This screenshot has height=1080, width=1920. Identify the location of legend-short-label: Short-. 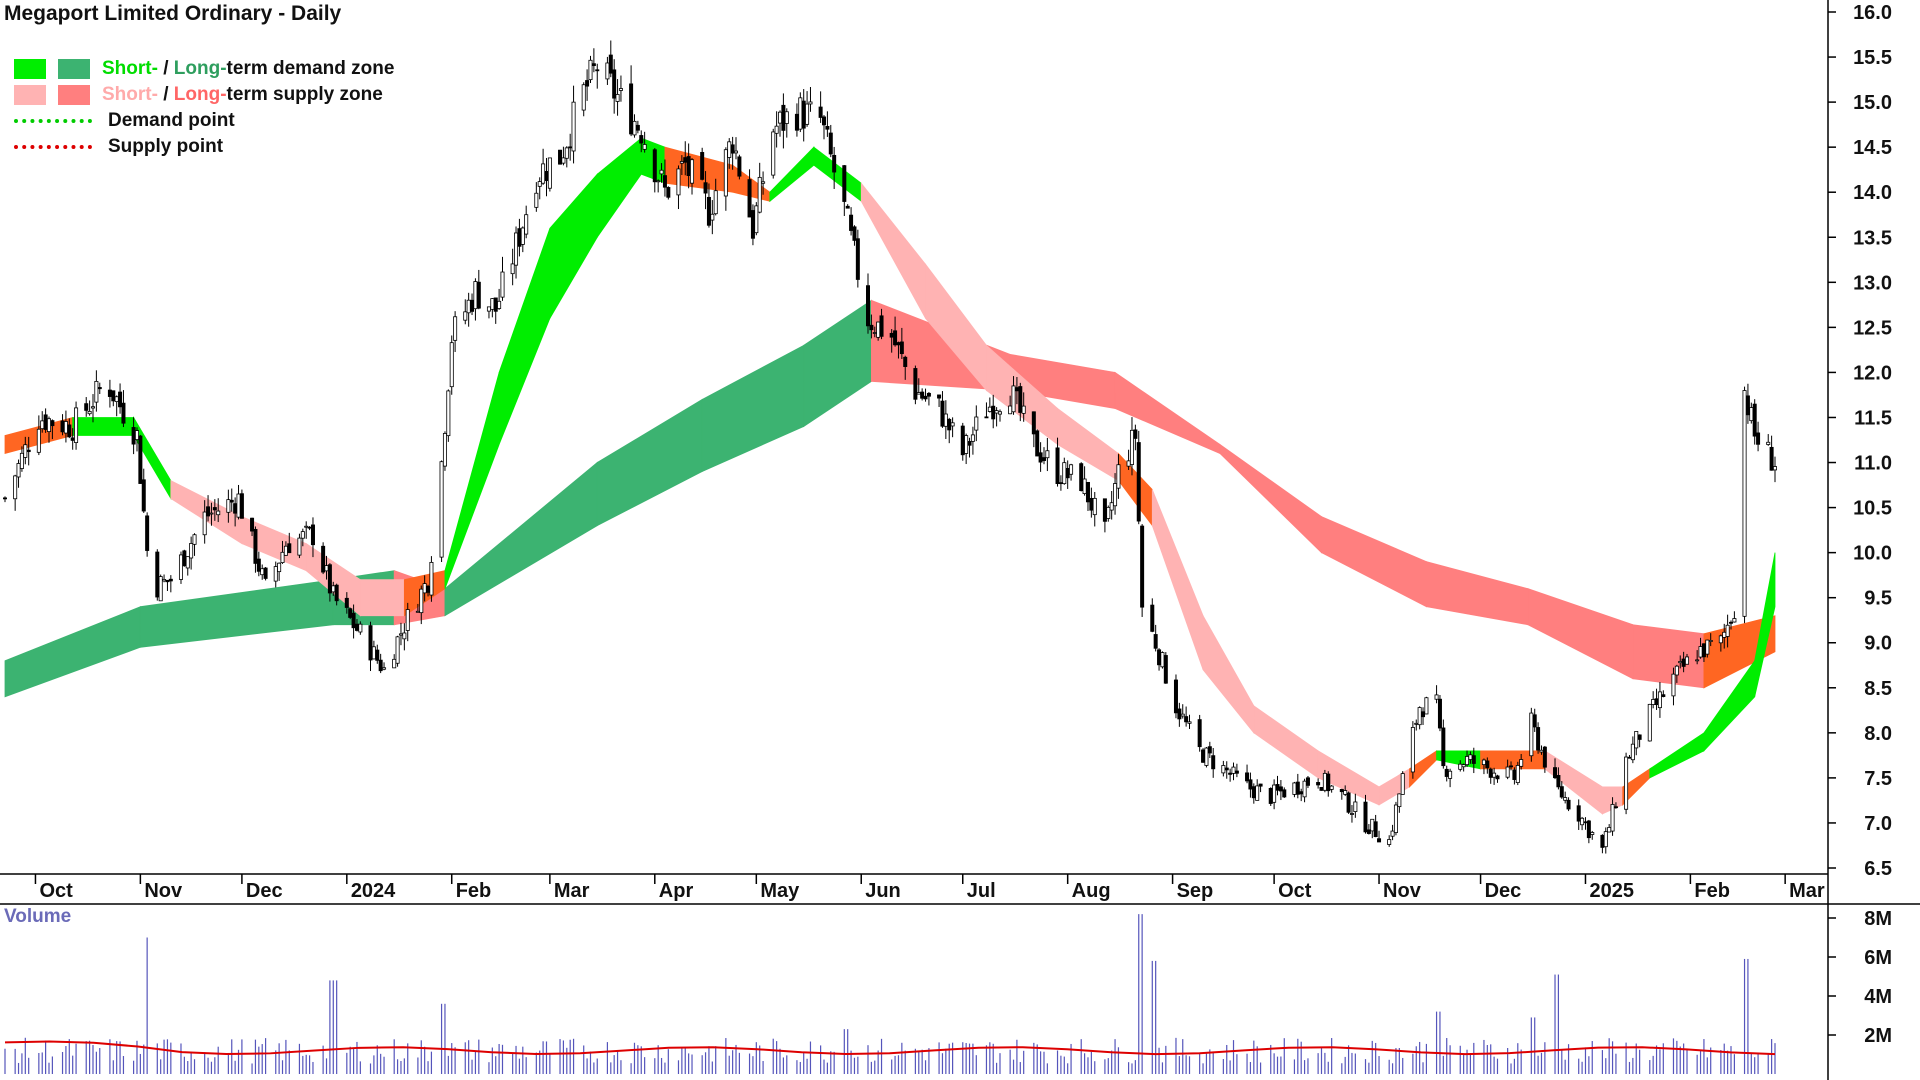
(130, 94).